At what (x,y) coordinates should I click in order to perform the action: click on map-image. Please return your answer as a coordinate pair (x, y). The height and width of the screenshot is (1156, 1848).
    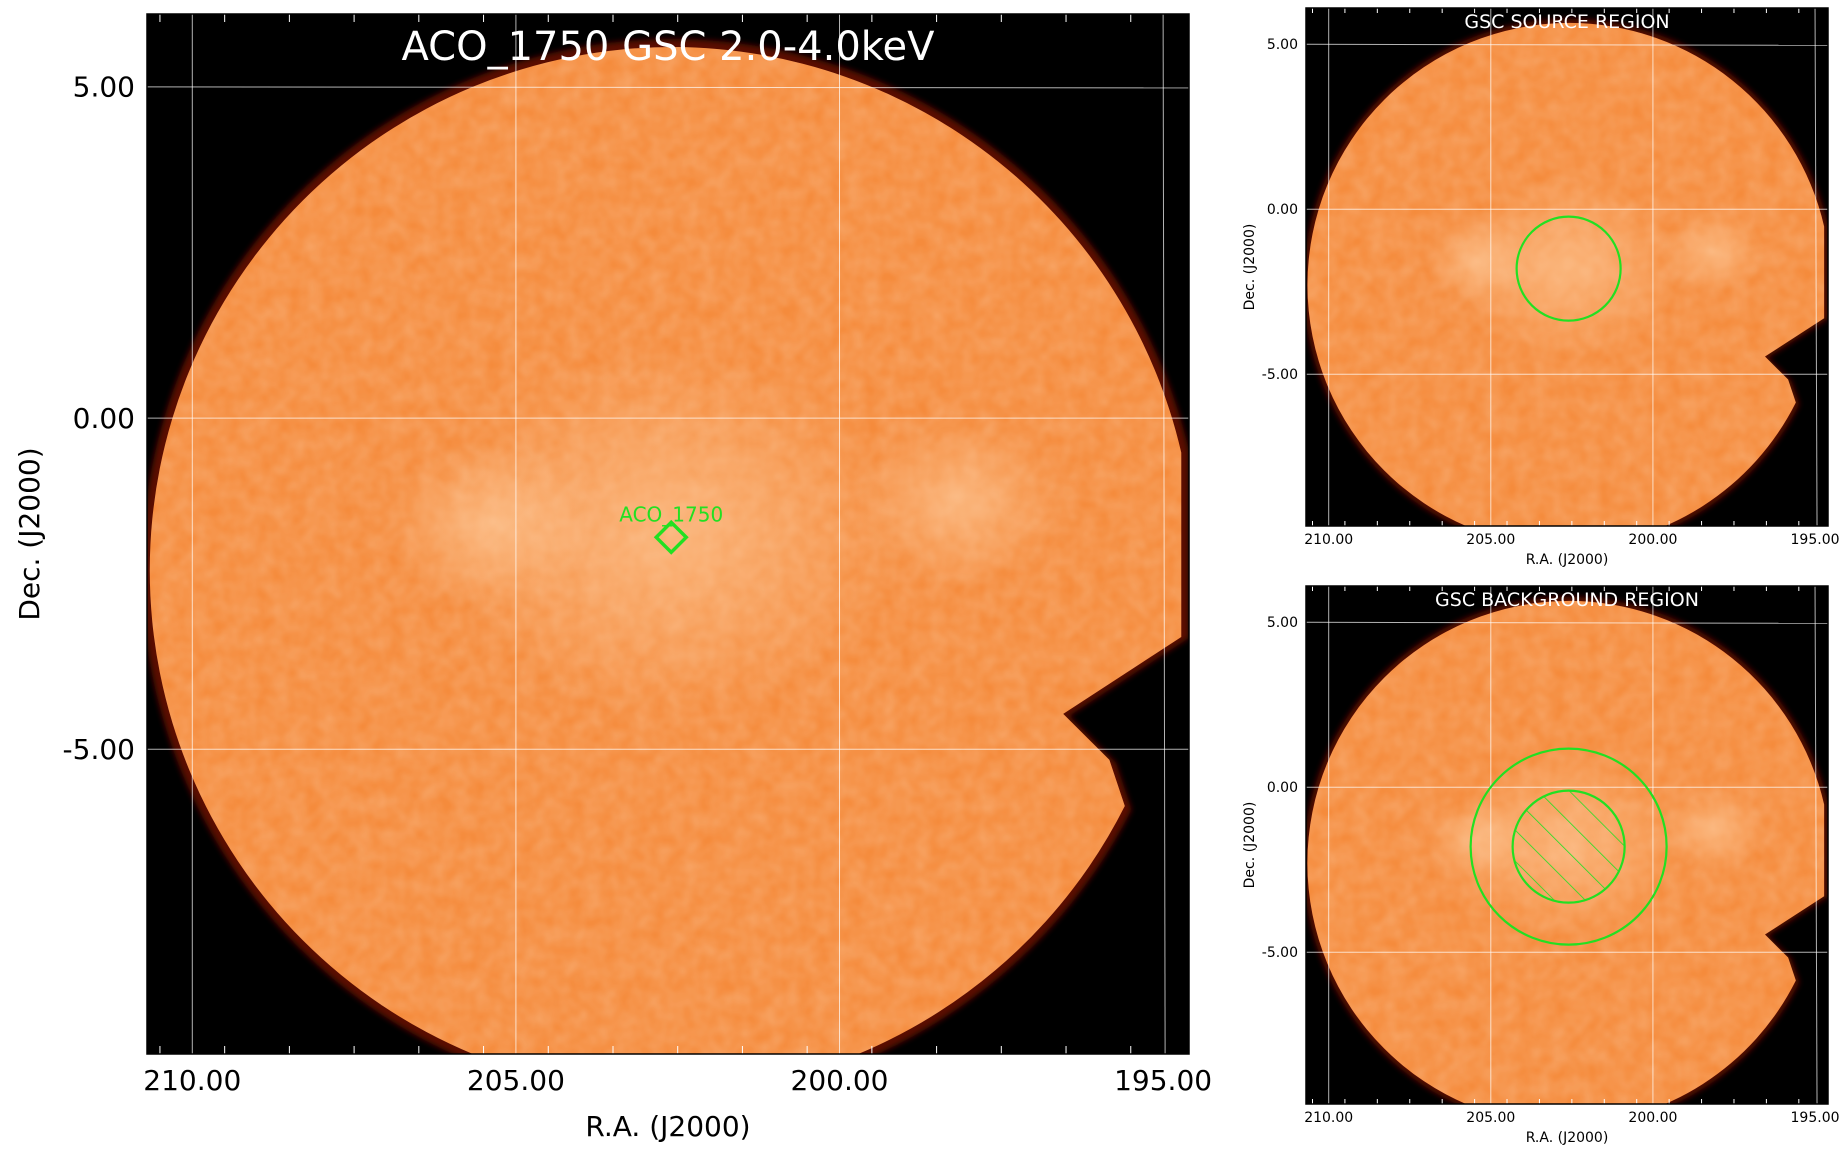
    Looking at the image, I should click on (1567, 267).